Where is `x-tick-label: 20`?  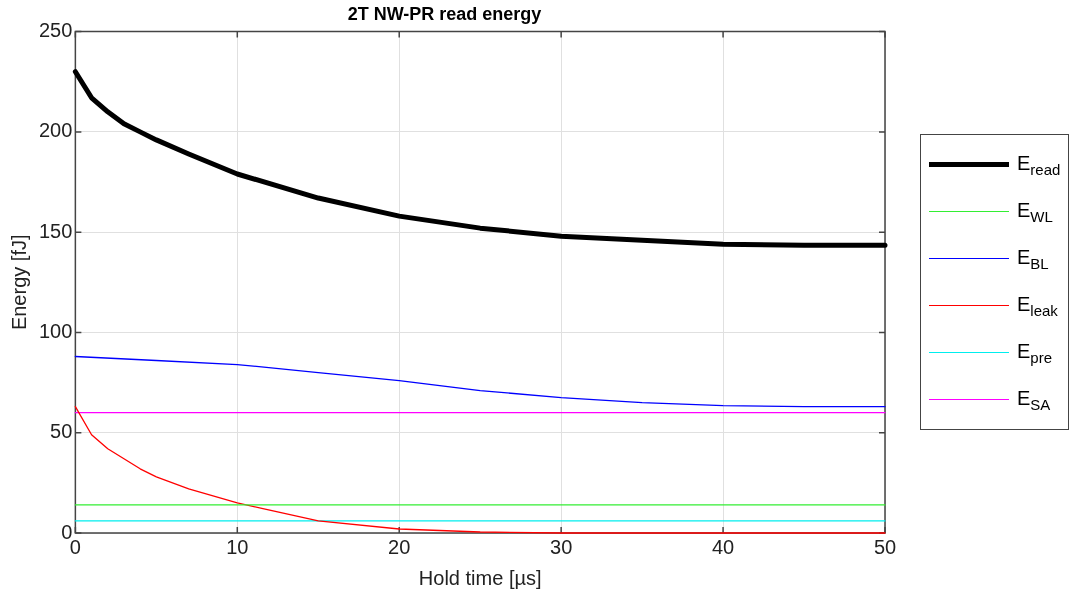
x-tick-label: 20 is located at coordinates (399, 546).